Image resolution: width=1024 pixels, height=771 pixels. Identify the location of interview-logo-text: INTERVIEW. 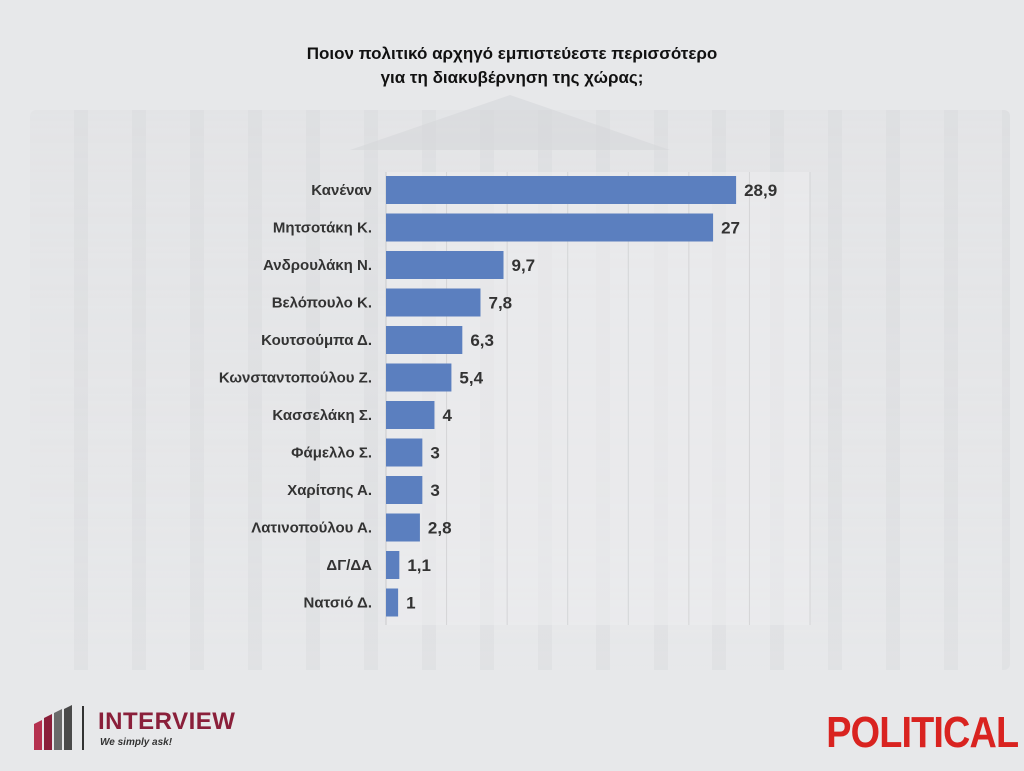
(167, 721).